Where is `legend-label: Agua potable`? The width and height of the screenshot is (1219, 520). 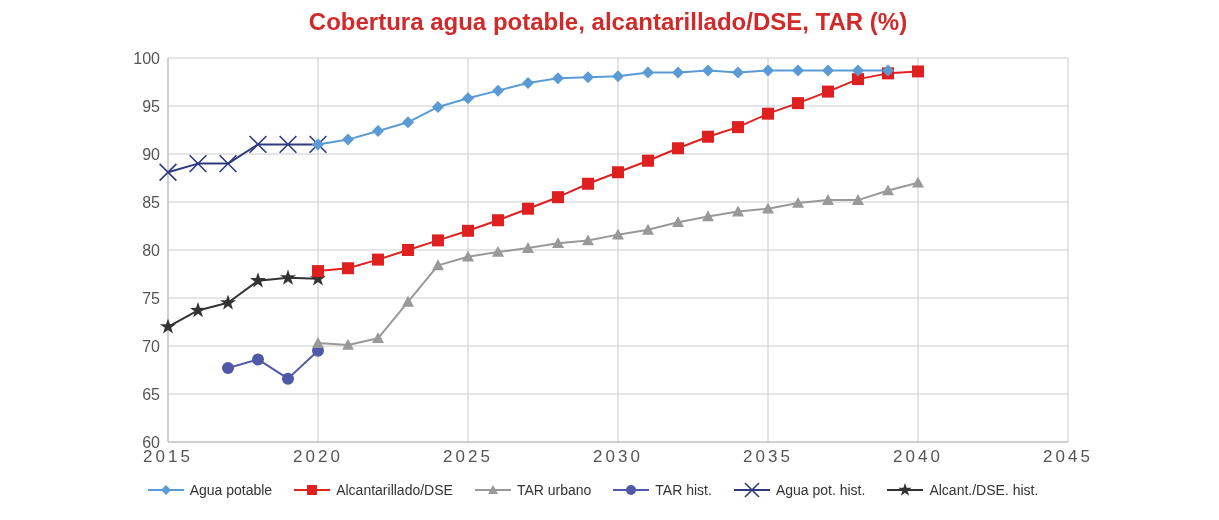 legend-label: Agua potable is located at coordinates (231, 490).